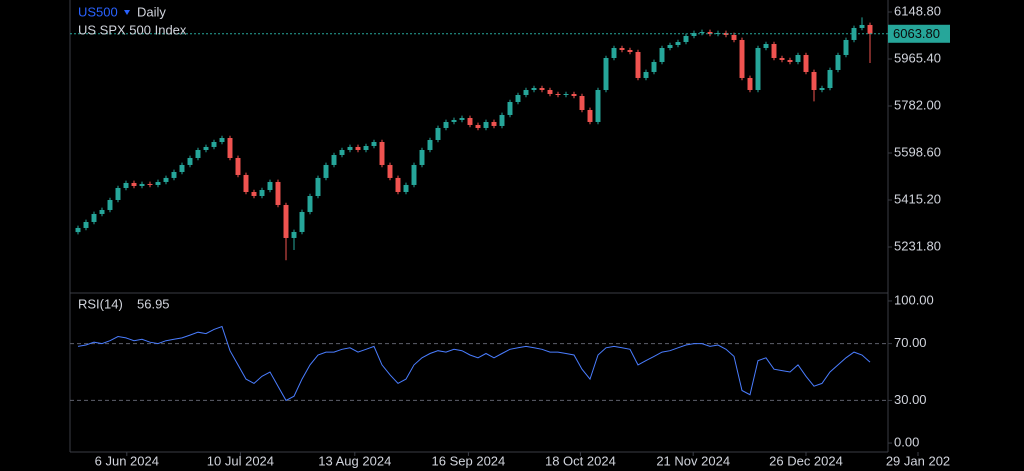  Describe the element at coordinates (100, 303) in the screenshot. I see `indicator-title: RSI(14)` at that location.